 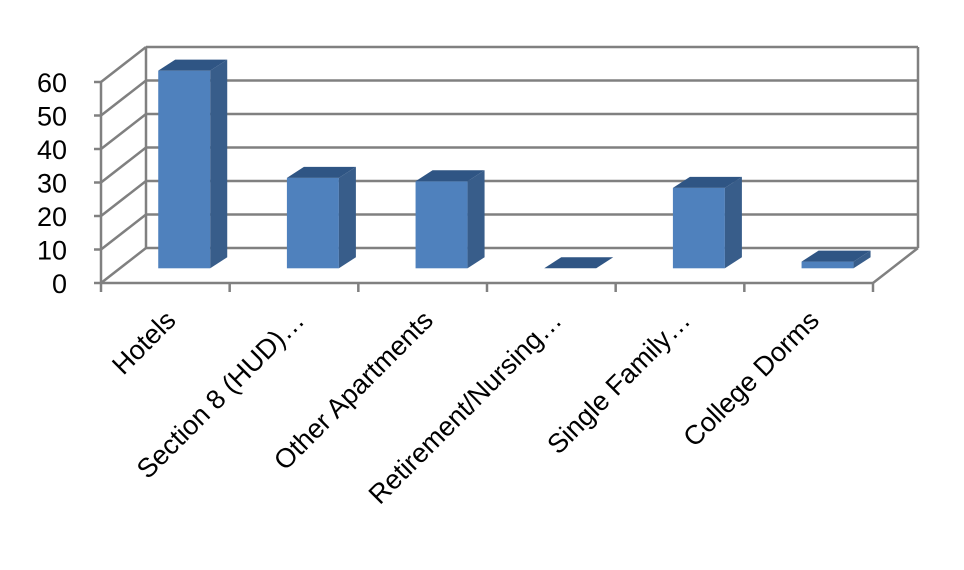 What do you see at coordinates (750, 378) in the screenshot?
I see `x-category-label: College Dorms` at bounding box center [750, 378].